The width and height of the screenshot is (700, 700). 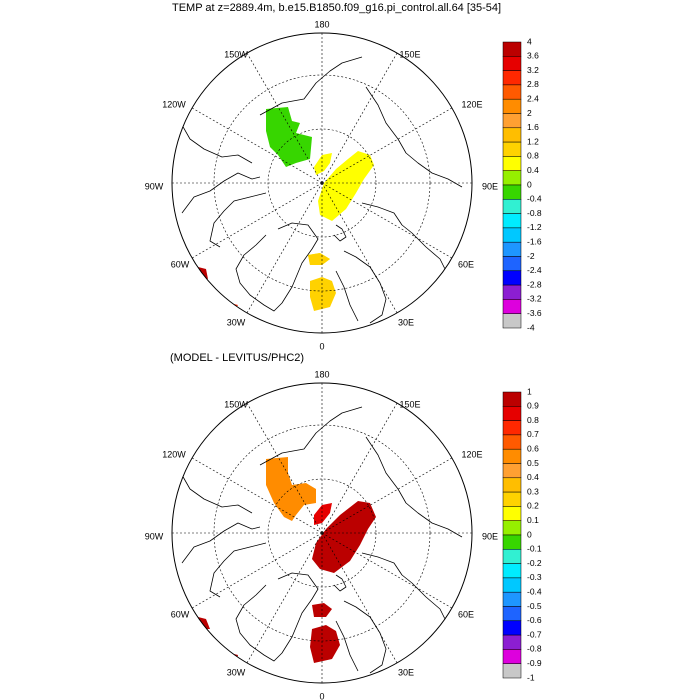 What do you see at coordinates (466, 264) in the screenshot?
I see `longitude-label: 60E` at bounding box center [466, 264].